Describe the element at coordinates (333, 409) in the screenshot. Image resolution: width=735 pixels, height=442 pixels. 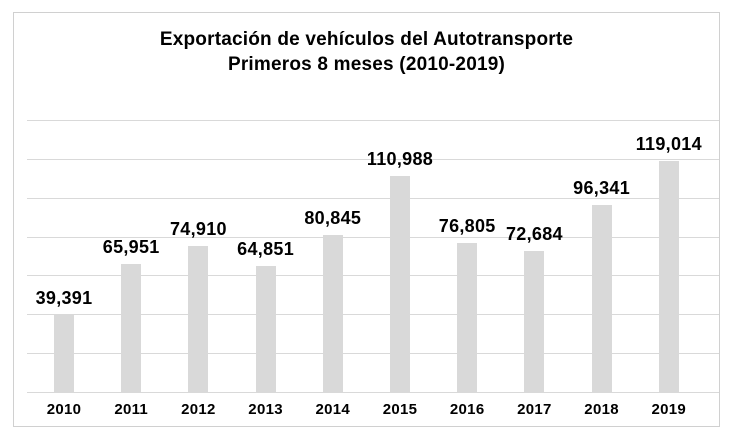
I see `x-axis-label-2014: 2014` at that location.